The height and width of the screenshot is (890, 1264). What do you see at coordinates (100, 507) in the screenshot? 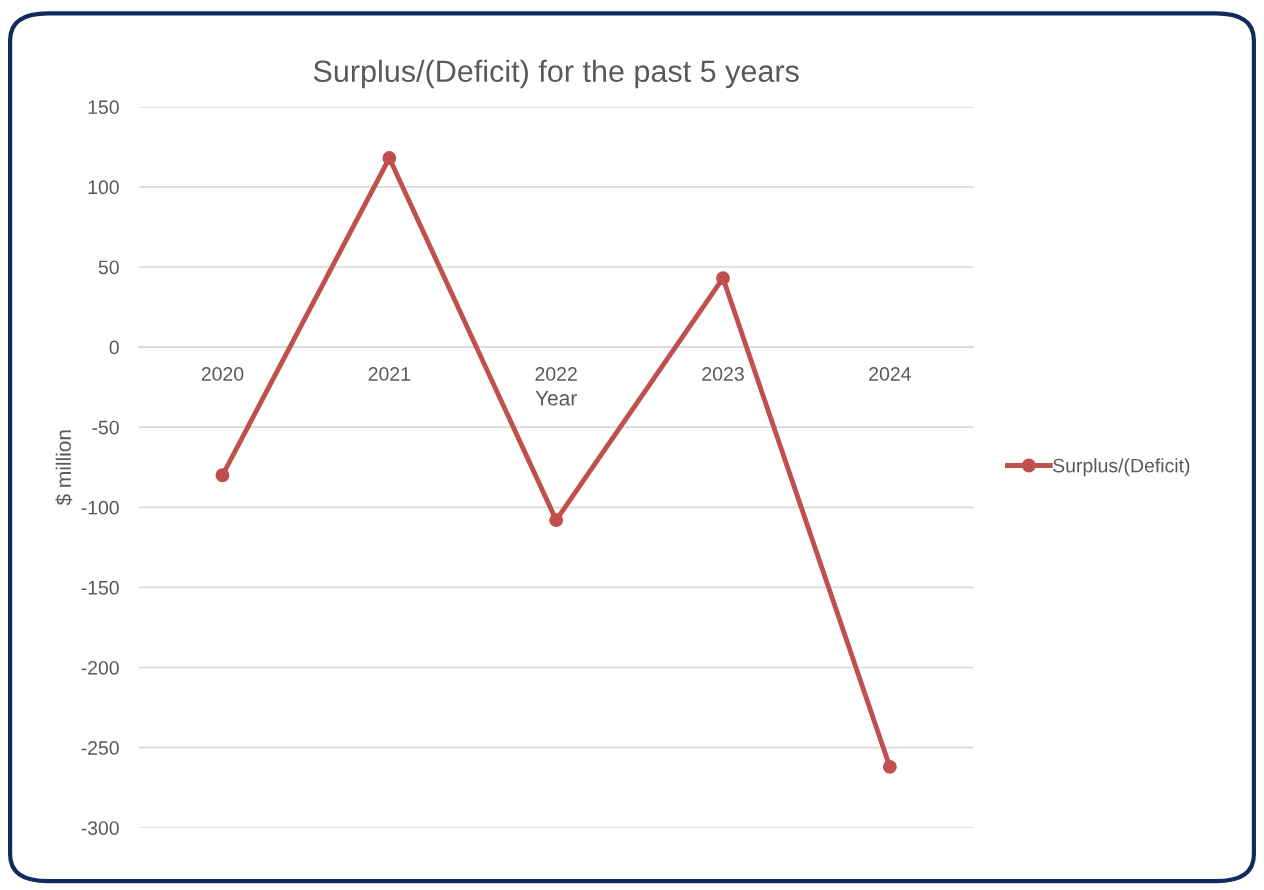
I see `y-tick-label: -100` at bounding box center [100, 507].